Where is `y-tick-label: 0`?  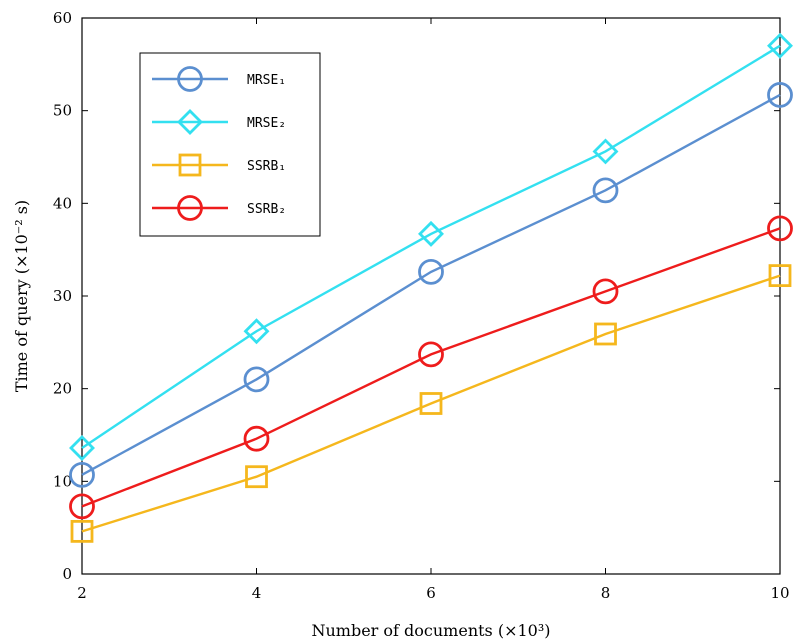 y-tick-label: 0 is located at coordinates (67, 574).